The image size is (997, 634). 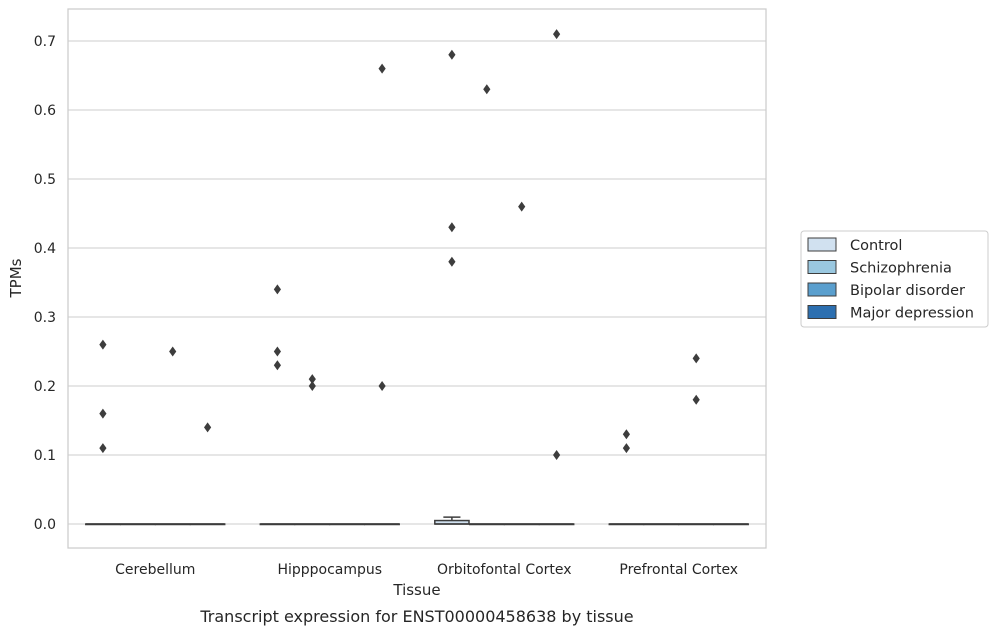 I want to click on x-tick-label: Orbitofontal Cortex, so click(x=504, y=570).